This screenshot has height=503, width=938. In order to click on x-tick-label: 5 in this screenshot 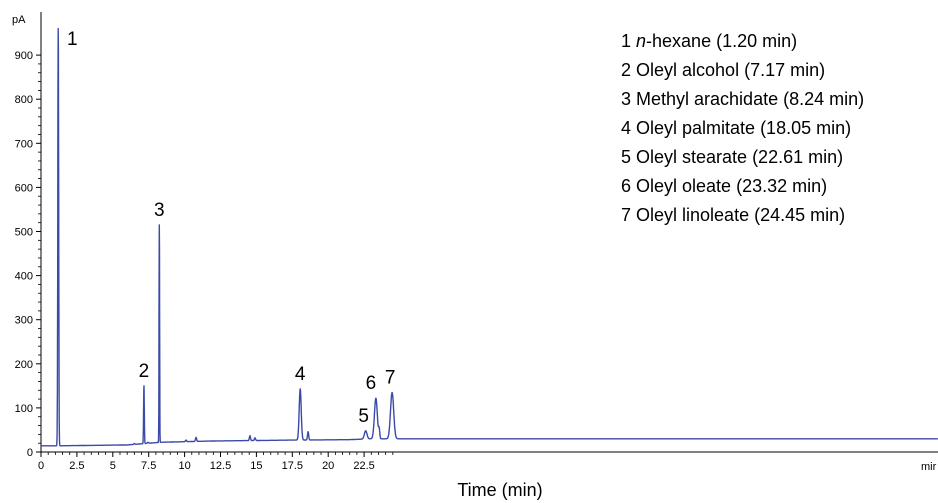, I will do `click(113, 466)`.